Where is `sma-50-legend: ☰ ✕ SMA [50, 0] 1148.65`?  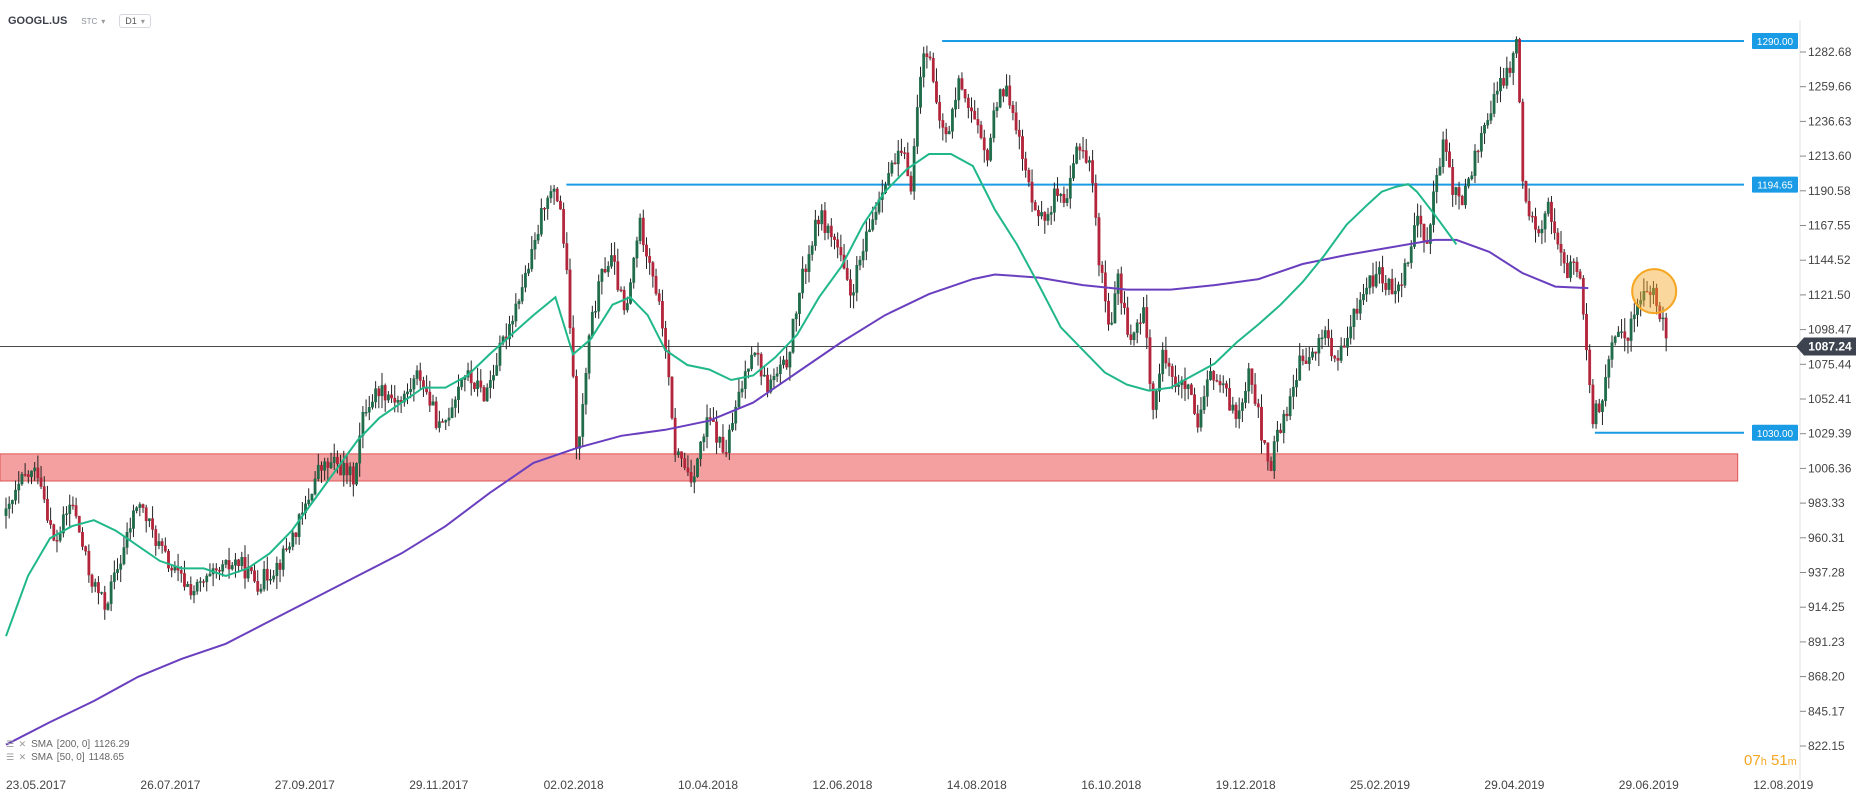
sma-50-legend: ☰ ✕ SMA [50, 0] 1148.65 is located at coordinates (68, 757).